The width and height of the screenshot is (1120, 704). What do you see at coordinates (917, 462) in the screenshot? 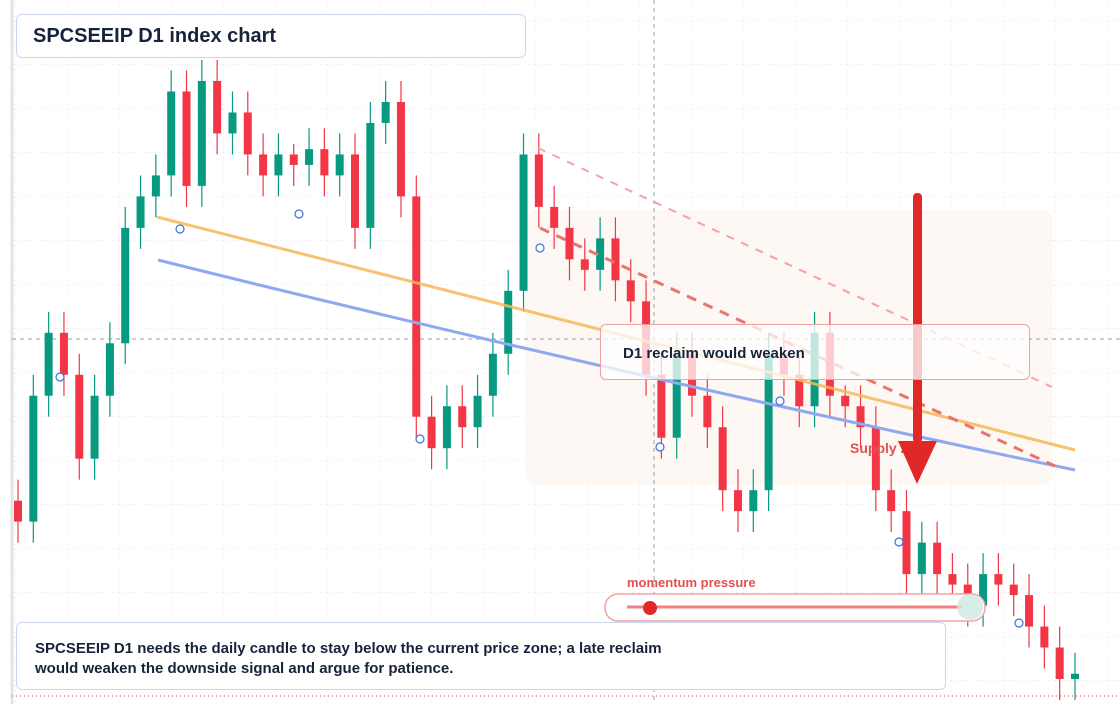
I see `arrow-head` at bounding box center [917, 462].